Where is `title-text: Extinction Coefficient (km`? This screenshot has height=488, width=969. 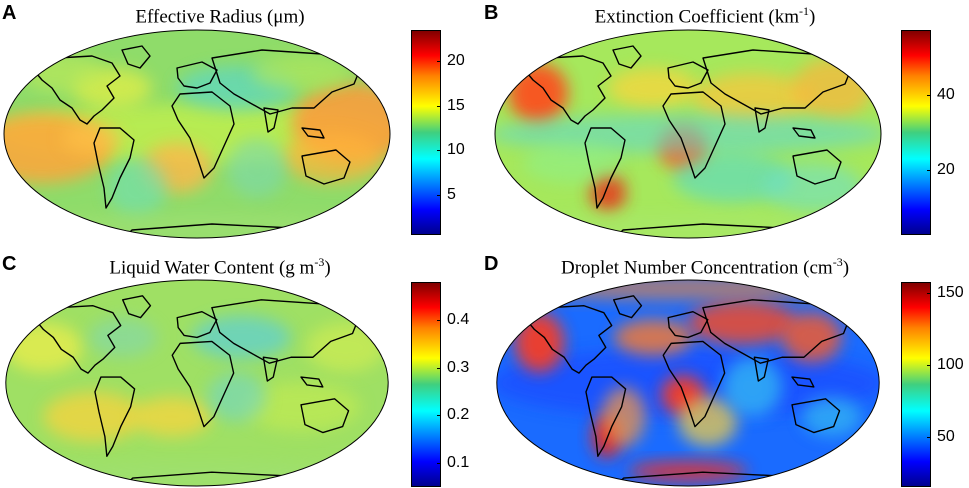 title-text: Extinction Coefficient (km is located at coordinates (697, 17).